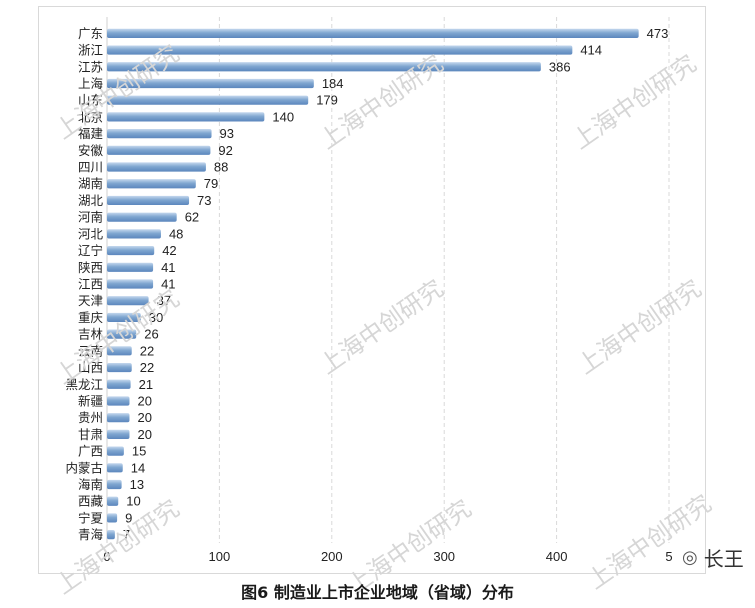 Image resolution: width=755 pixels, height=608 pixels. What do you see at coordinates (90, 434) in the screenshot?
I see `category-label: 甘肃` at bounding box center [90, 434].